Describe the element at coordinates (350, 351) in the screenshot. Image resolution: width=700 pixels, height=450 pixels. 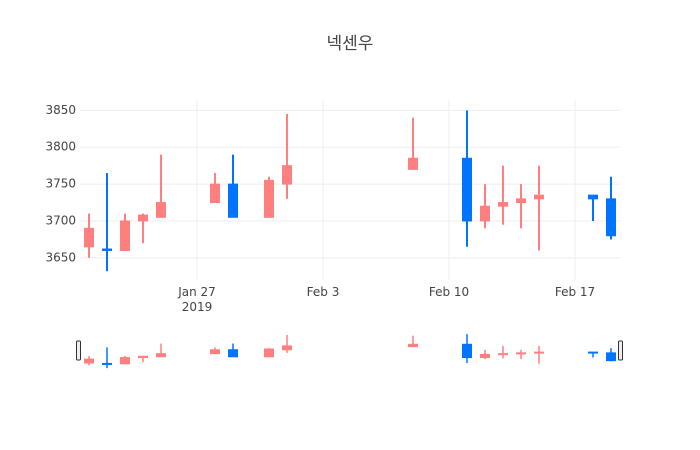
I see `range-slider` at that location.